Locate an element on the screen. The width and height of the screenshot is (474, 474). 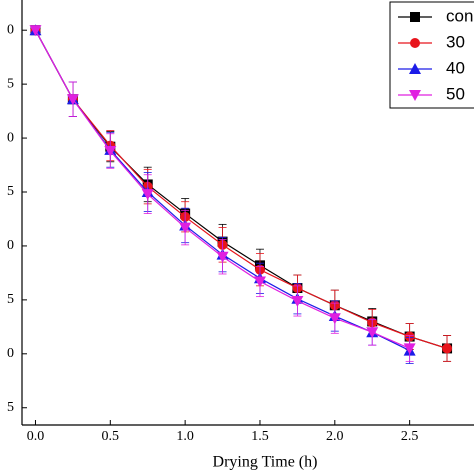
legend-label: 50 is located at coordinates (455, 93).